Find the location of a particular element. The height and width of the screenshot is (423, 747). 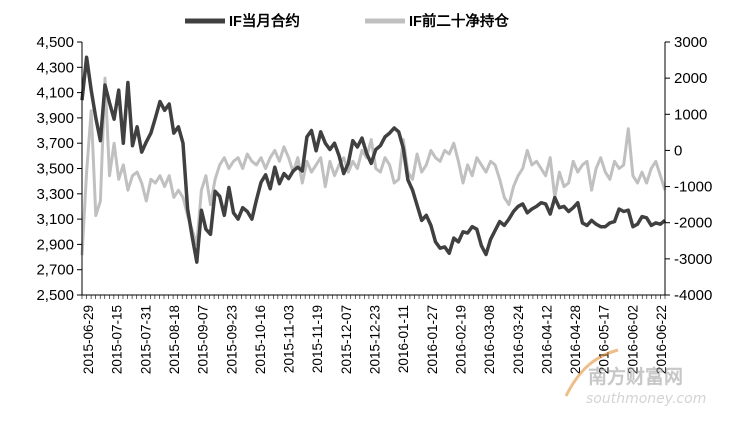

x-tick-label: 2016-06-22 is located at coordinates (661, 339).